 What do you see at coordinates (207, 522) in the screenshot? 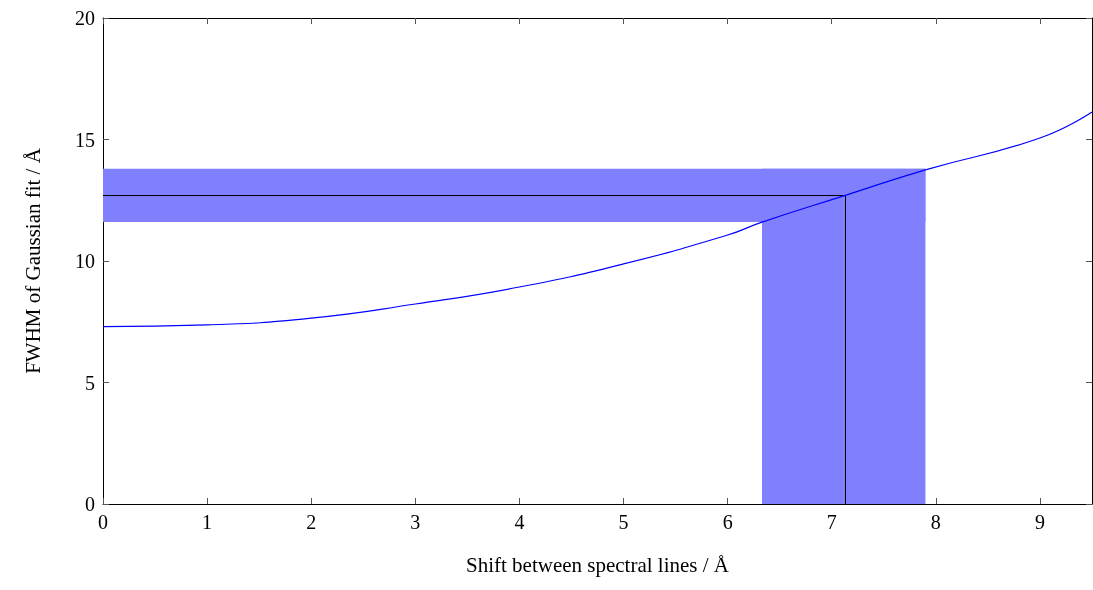
I see `x-tick-label: 1` at bounding box center [207, 522].